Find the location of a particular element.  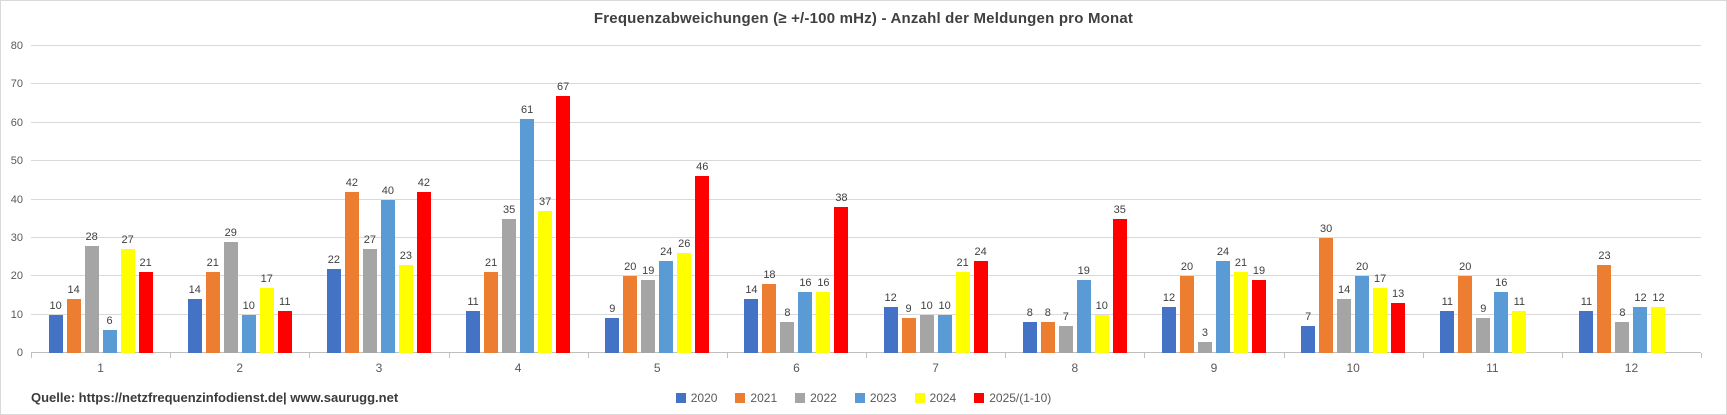

legend-label: 2024 is located at coordinates (943, 398).